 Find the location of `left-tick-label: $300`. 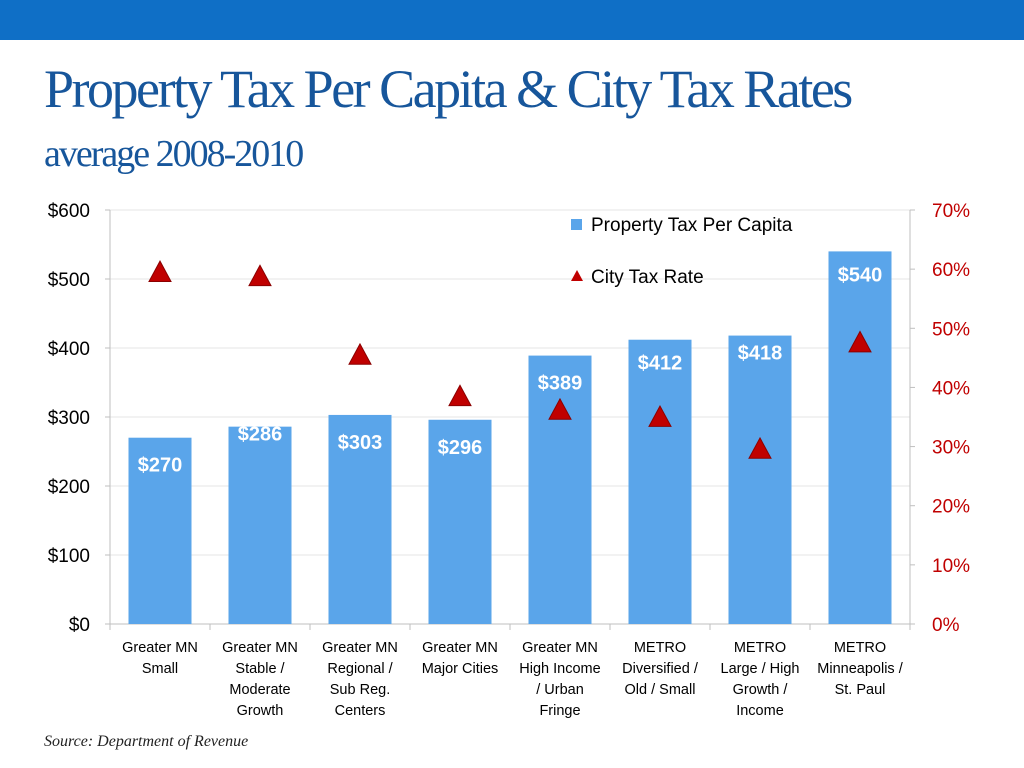

left-tick-label: $300 is located at coordinates (69, 418).